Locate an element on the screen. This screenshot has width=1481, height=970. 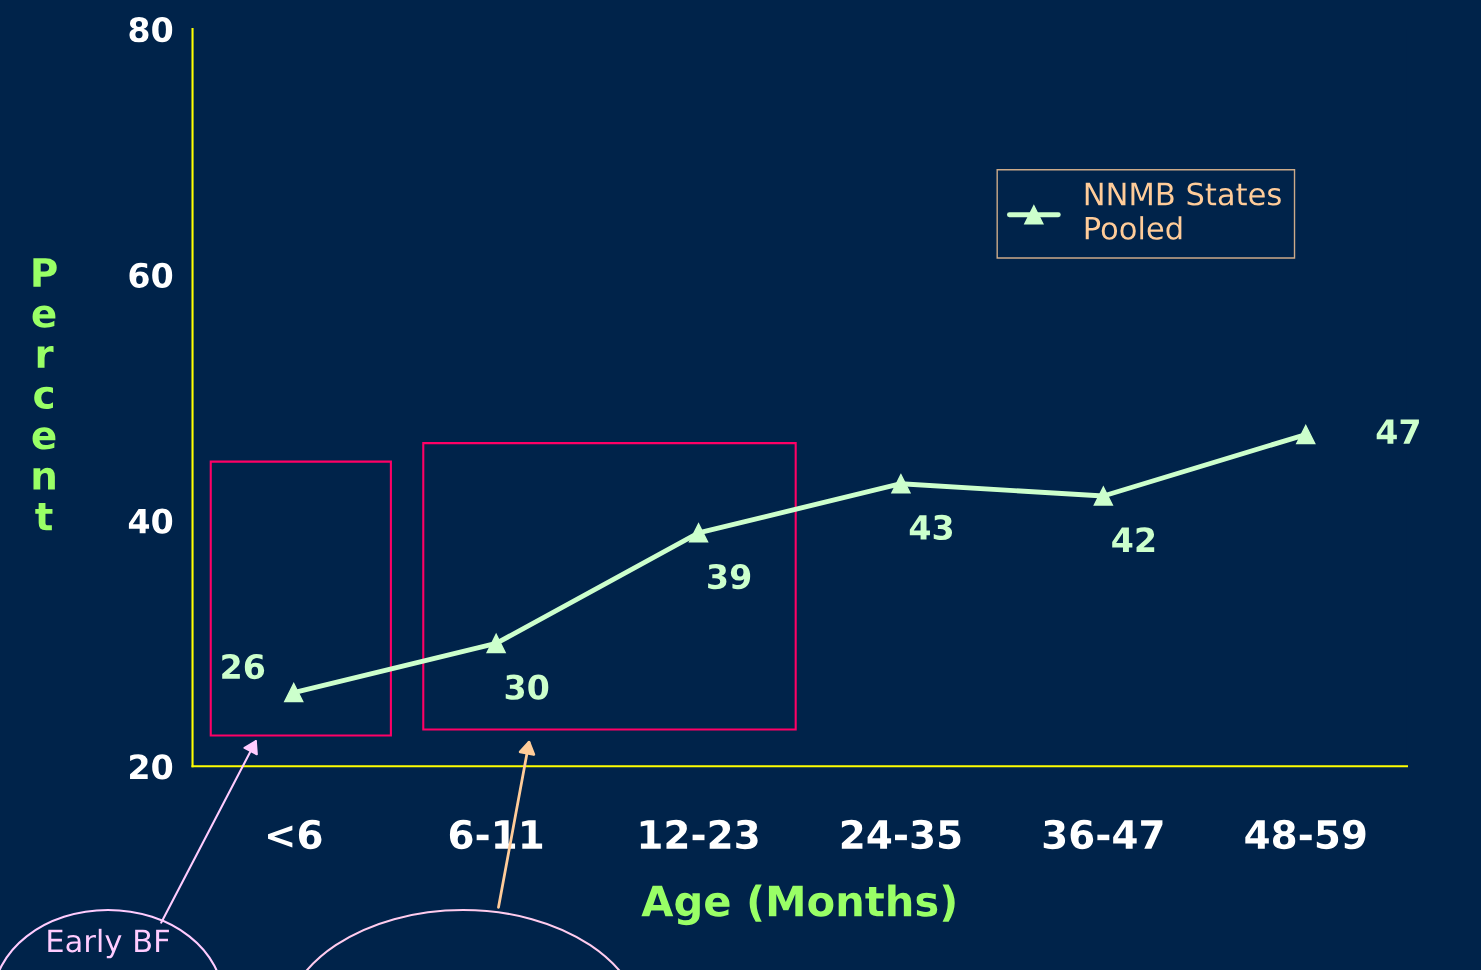
legend-label: NNMB States Pooled is located at coordinates (1183, 211).